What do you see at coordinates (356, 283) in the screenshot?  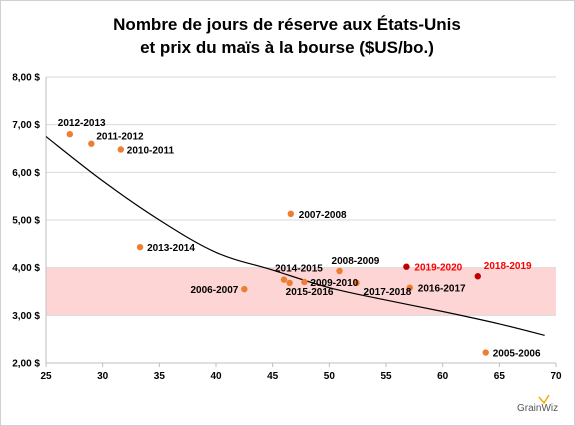 I see `point-2017-2018` at bounding box center [356, 283].